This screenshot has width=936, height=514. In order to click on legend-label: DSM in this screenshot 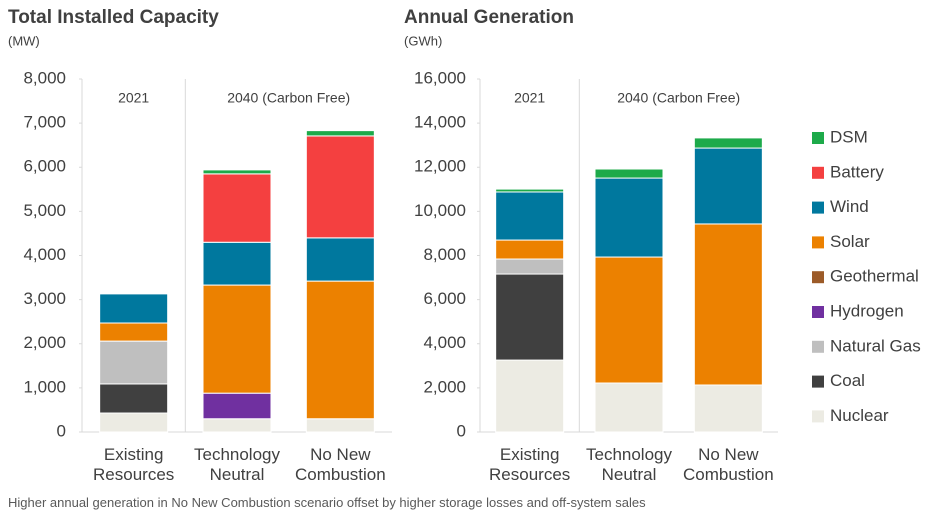, I will do `click(849, 136)`.